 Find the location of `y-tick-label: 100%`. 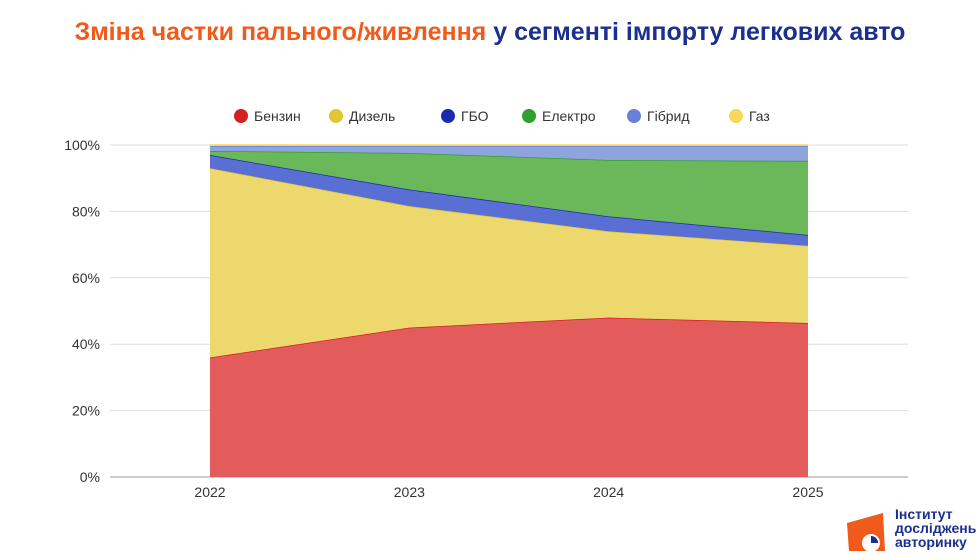

y-tick-label: 100% is located at coordinates (82, 145).